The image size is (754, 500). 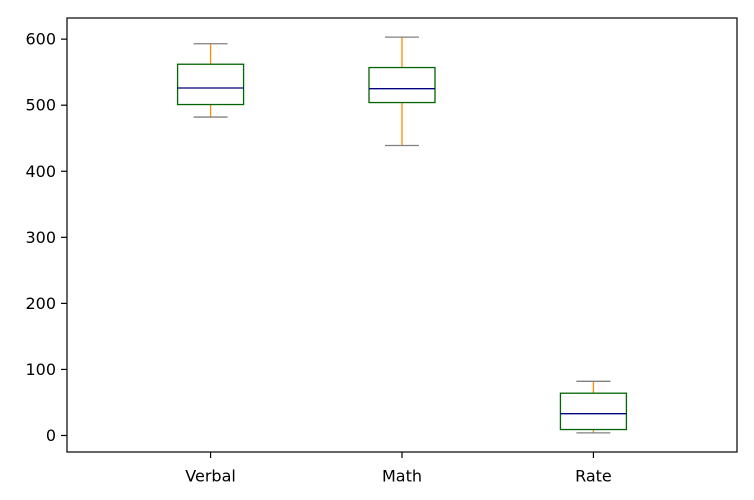 I want to click on x-tick-label: Rate, so click(x=593, y=476).